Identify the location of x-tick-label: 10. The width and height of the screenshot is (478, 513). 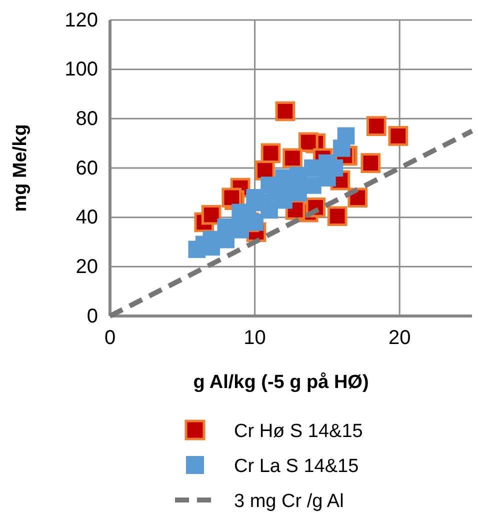
(255, 338).